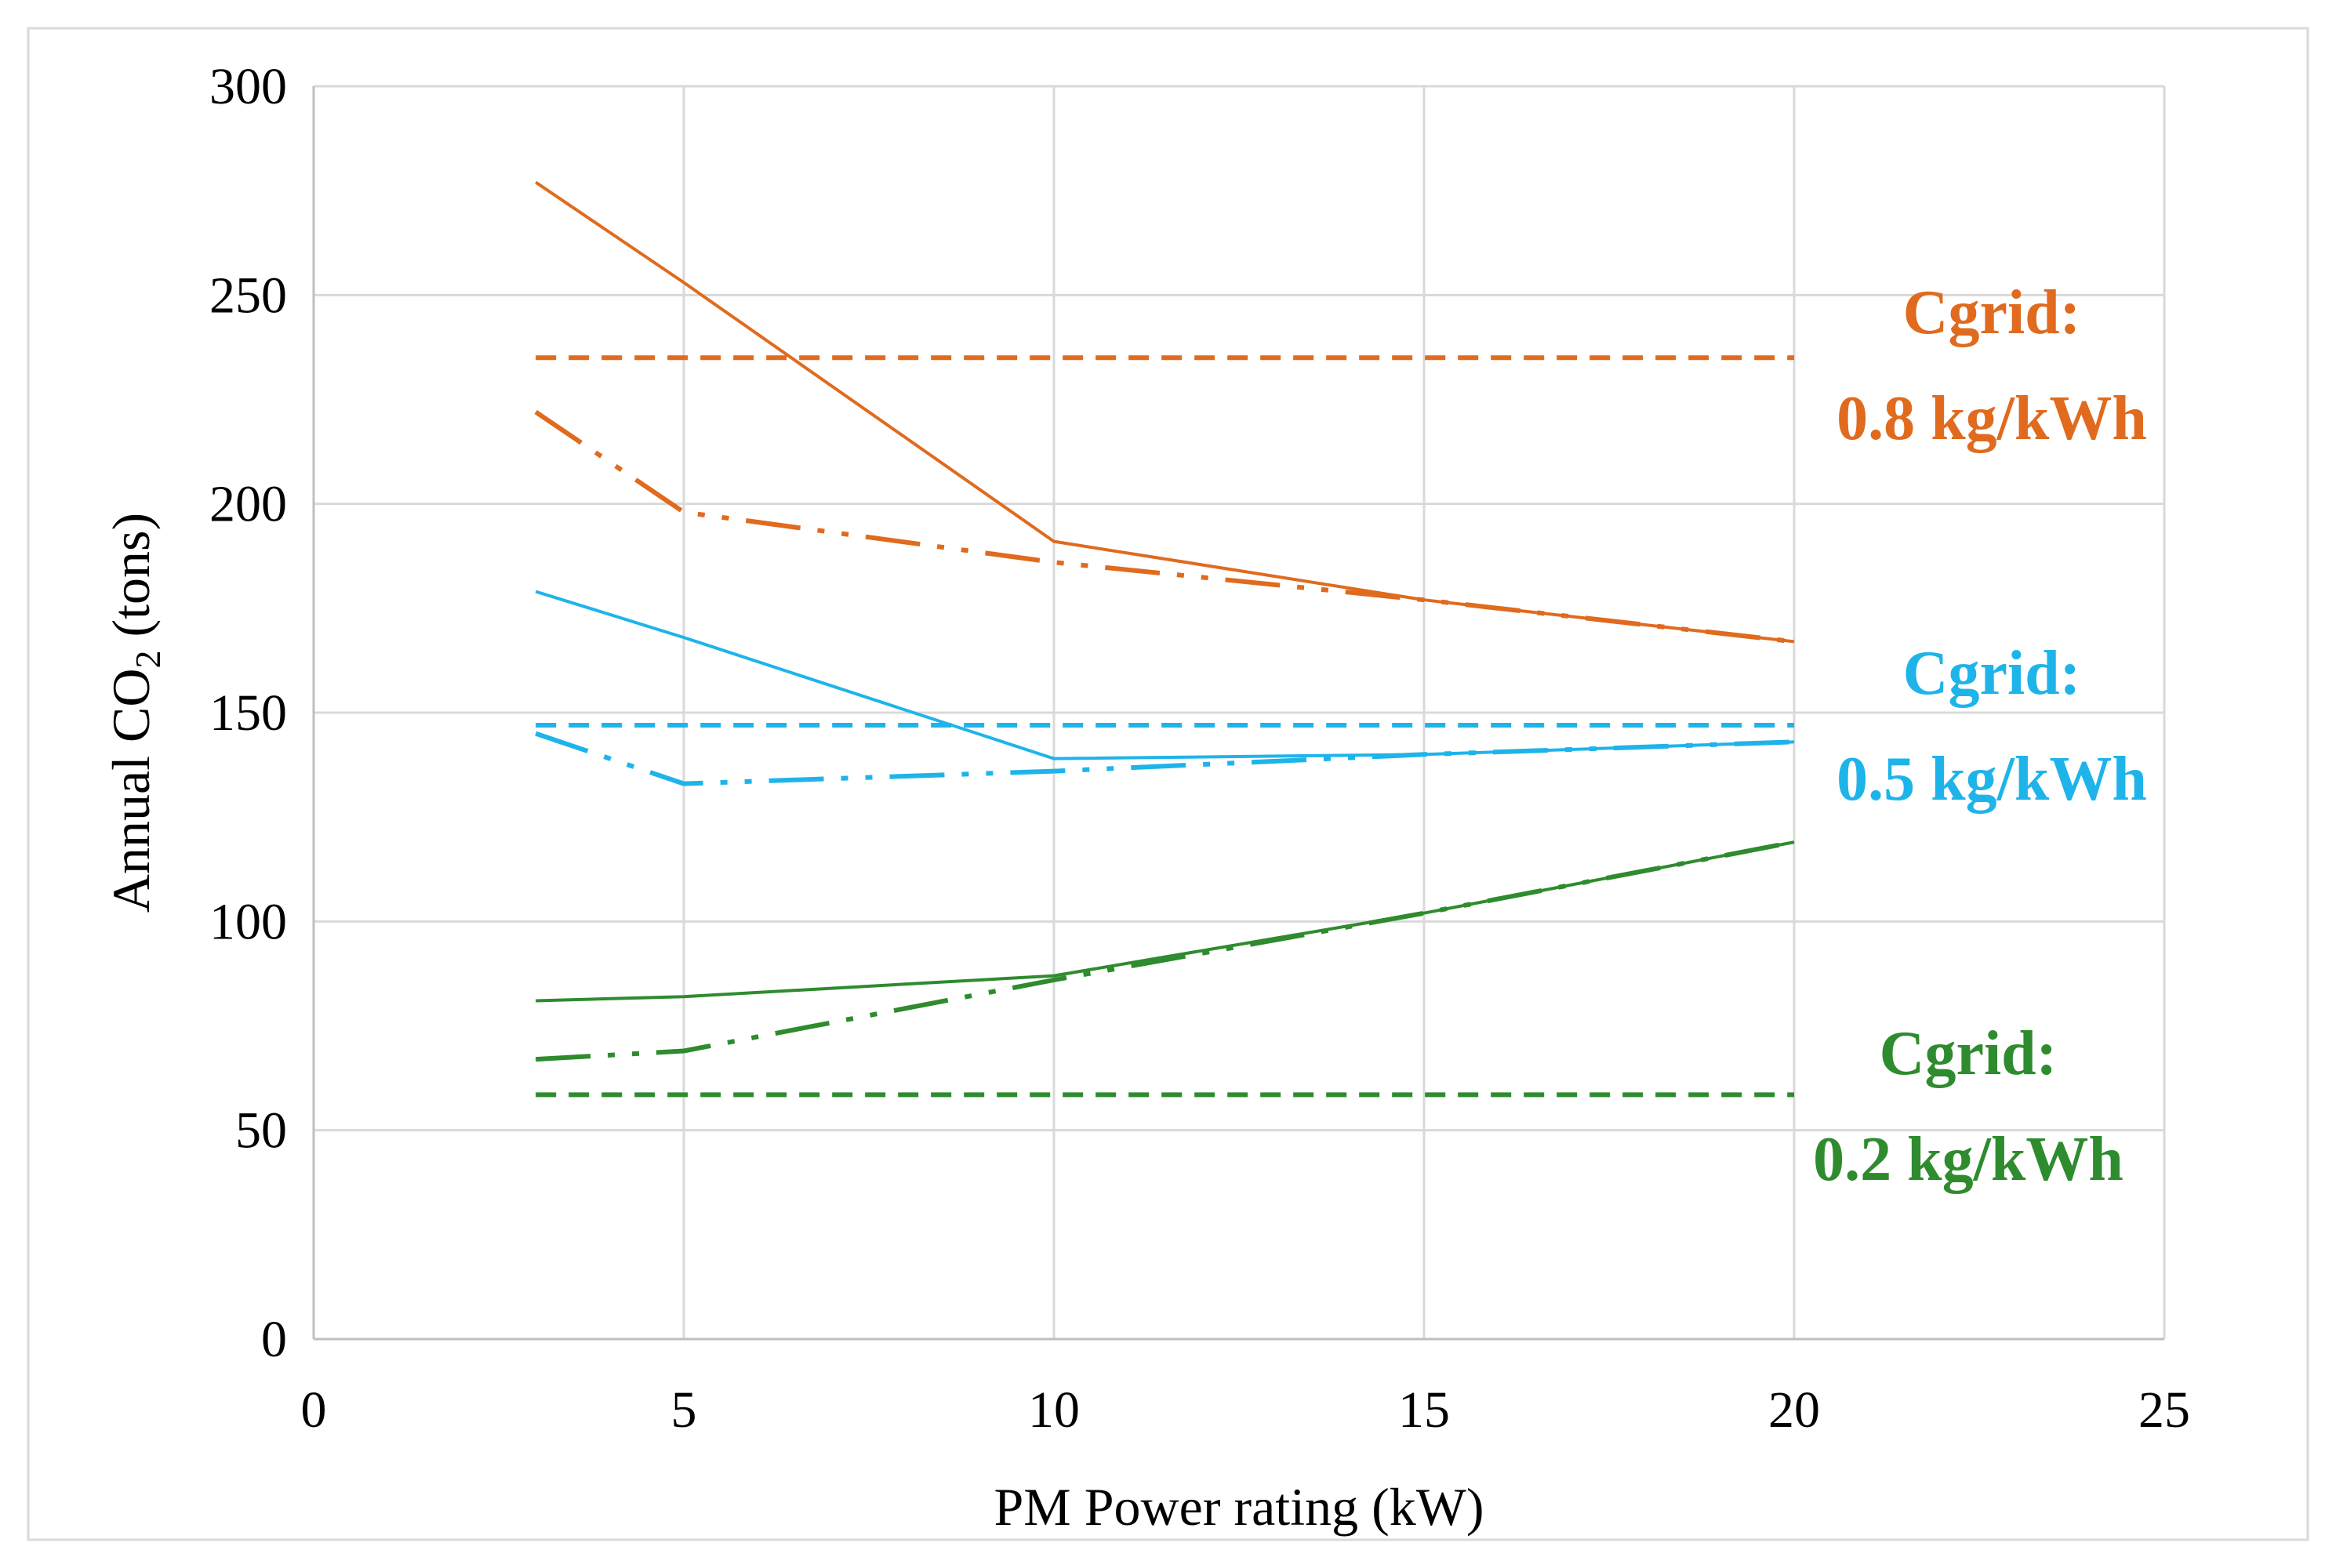 The height and width of the screenshot is (1568, 2336). What do you see at coordinates (248, 86) in the screenshot?
I see `y-tick-label-300: 300` at bounding box center [248, 86].